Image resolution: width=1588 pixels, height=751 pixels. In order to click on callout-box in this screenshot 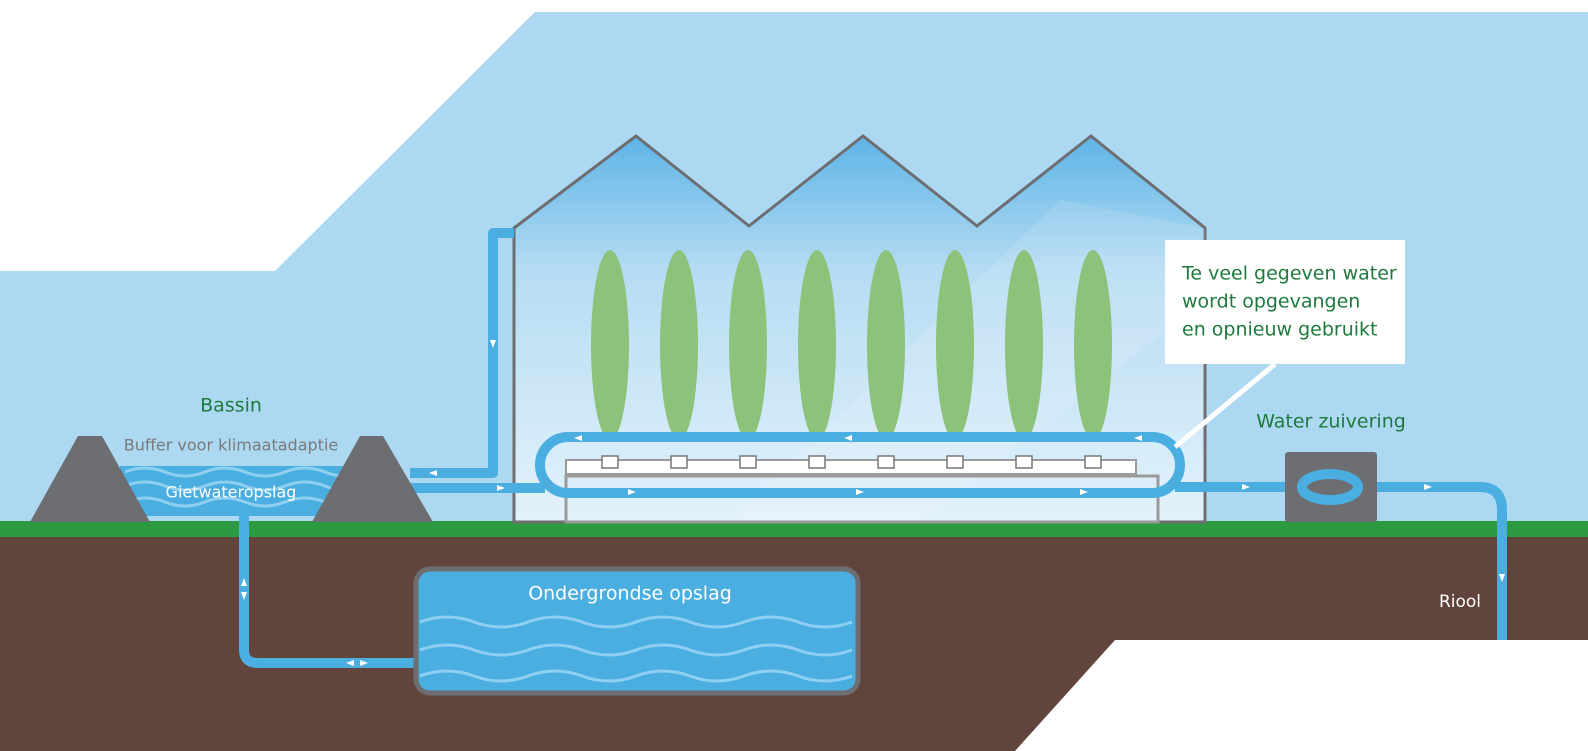, I will do `click(1285, 302)`.